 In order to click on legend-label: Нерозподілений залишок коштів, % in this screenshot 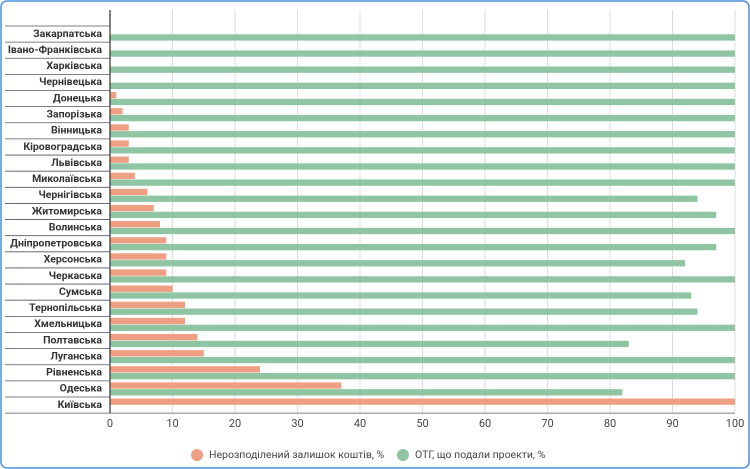, I will do `click(297, 454)`.